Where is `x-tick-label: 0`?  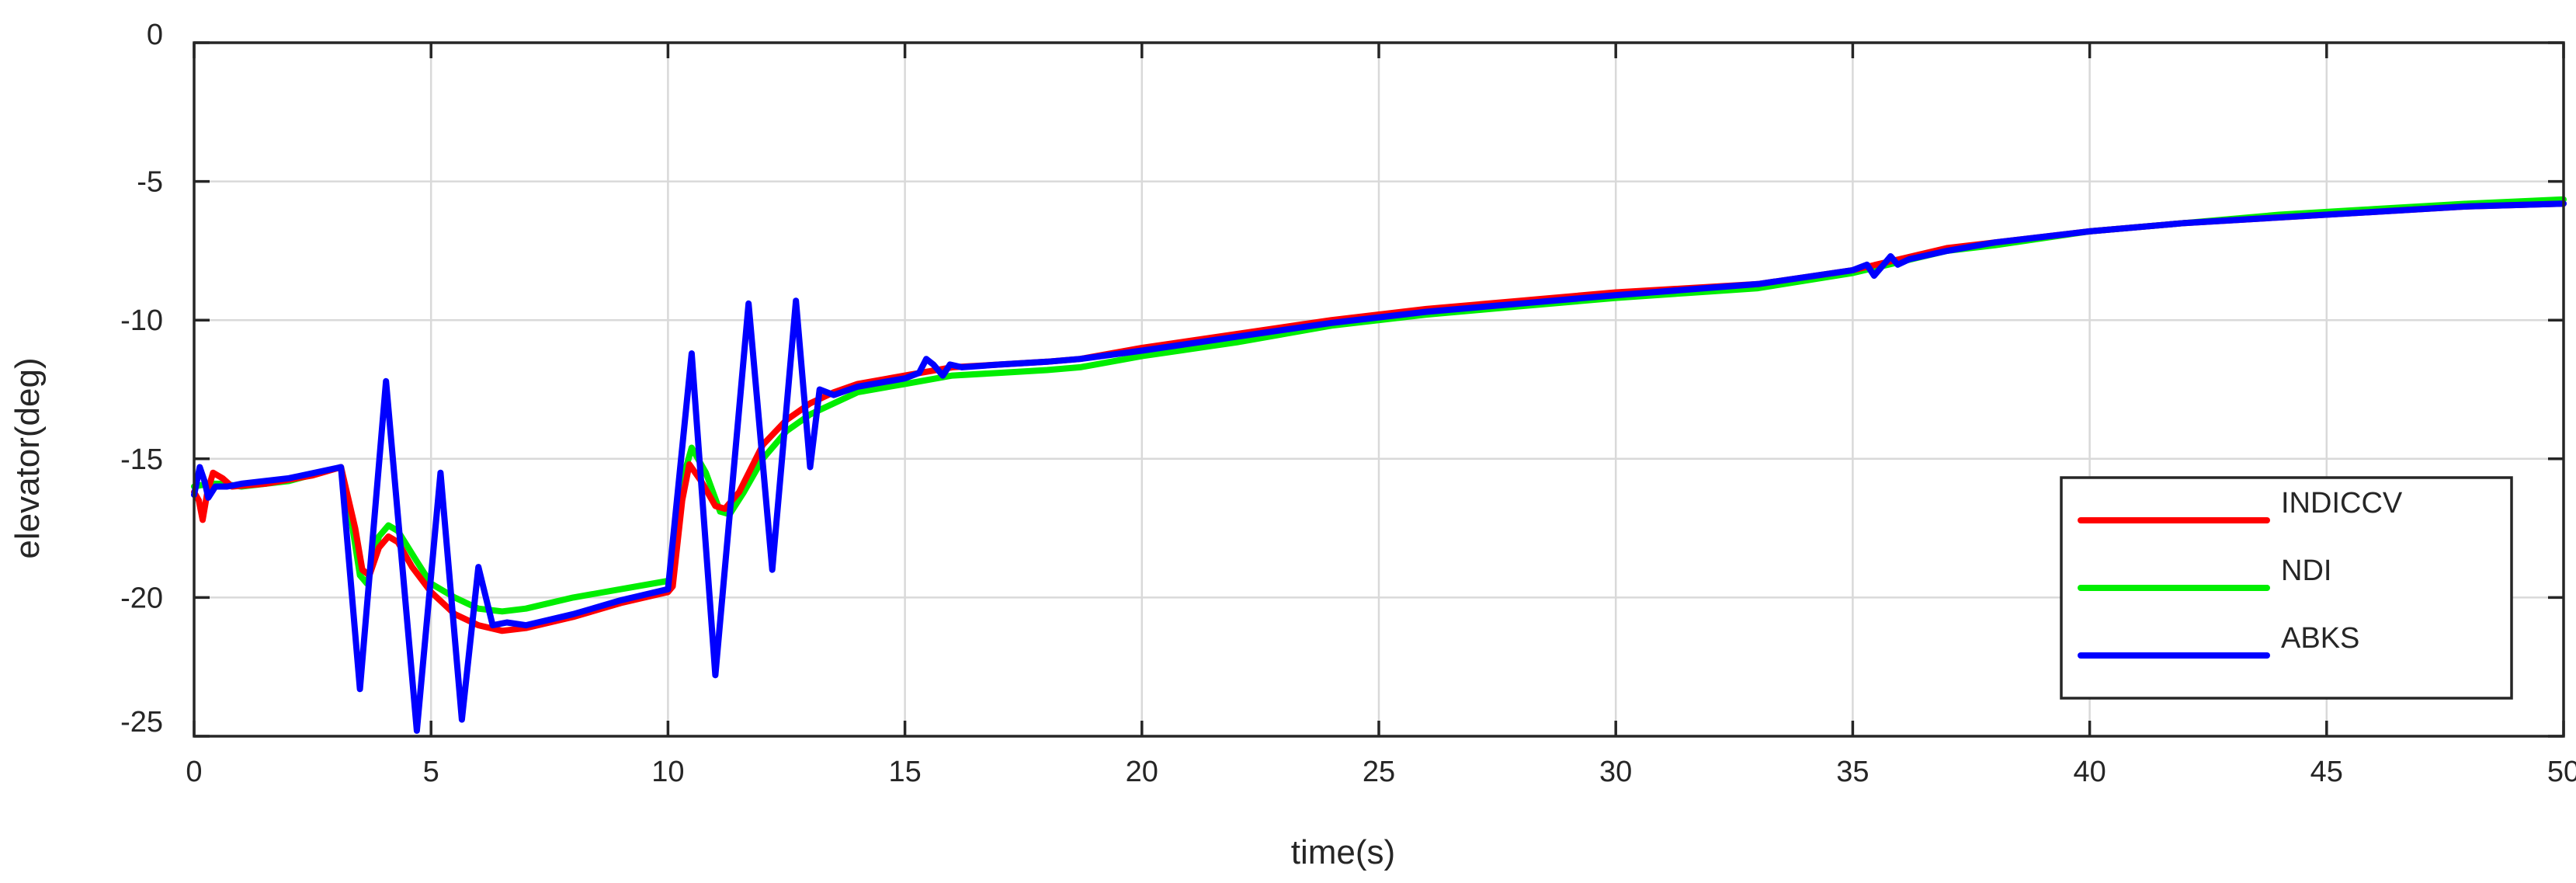 x-tick-label: 0 is located at coordinates (194, 772).